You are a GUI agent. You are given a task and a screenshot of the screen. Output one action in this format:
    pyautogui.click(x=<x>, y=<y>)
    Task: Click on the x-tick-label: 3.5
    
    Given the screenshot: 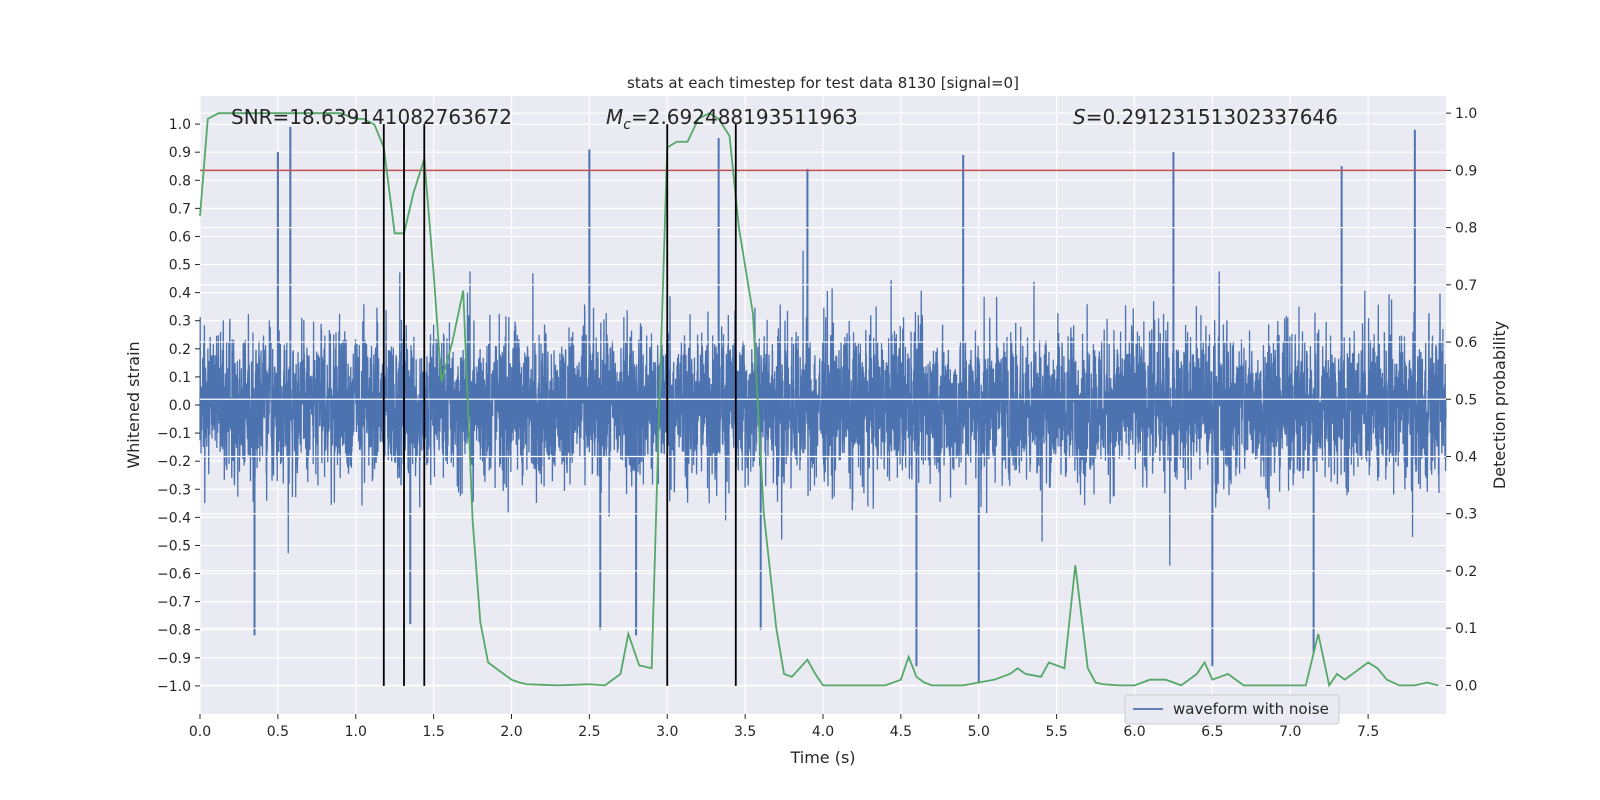 What is the action you would take?
    pyautogui.click(x=745, y=732)
    